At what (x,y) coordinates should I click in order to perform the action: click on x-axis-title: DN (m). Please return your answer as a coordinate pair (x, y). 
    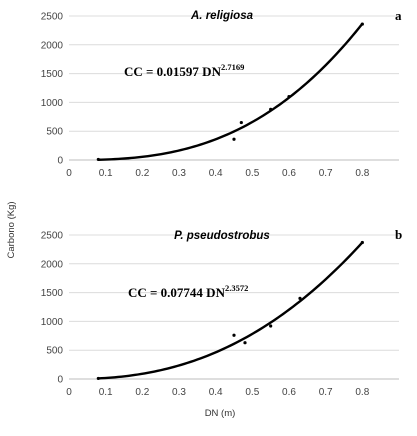
    Looking at the image, I should click on (220, 413).